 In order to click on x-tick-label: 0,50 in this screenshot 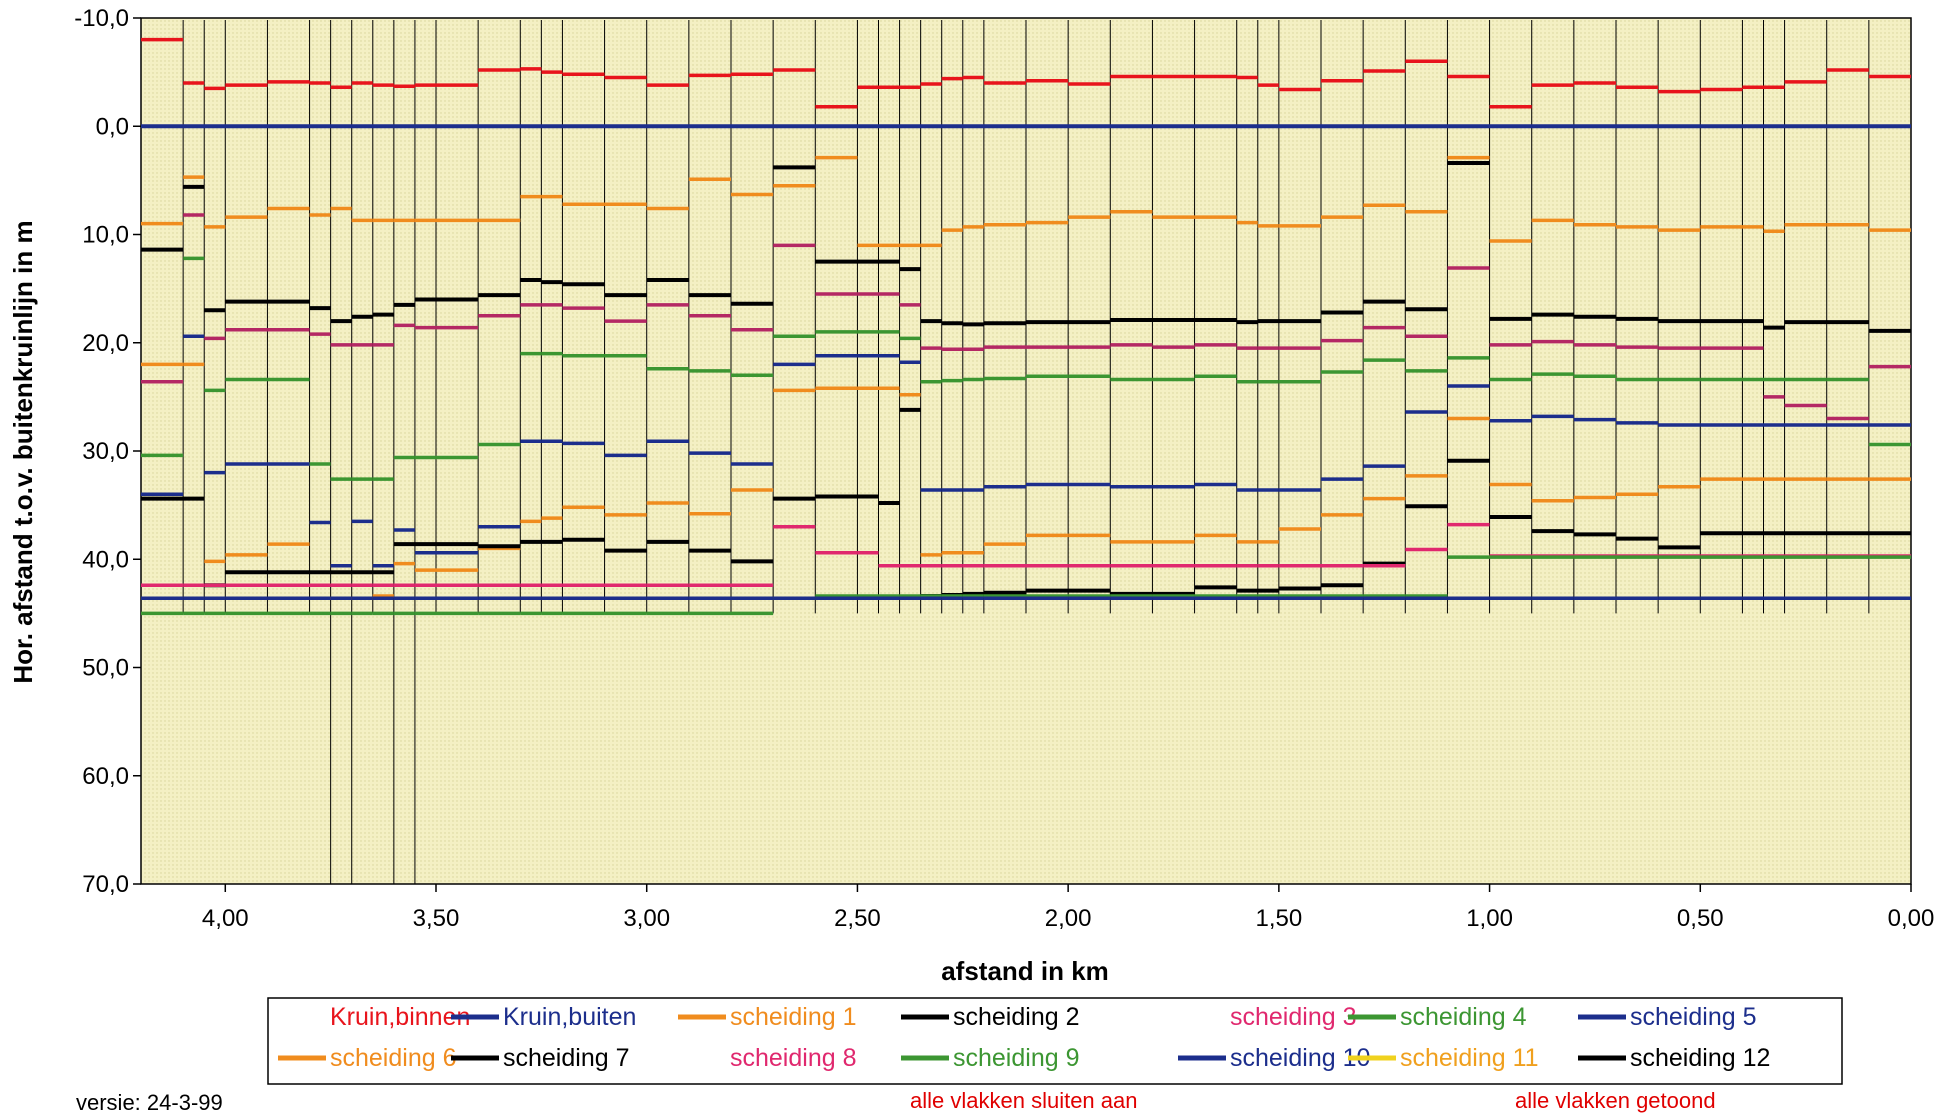, I will do `click(1700, 918)`.